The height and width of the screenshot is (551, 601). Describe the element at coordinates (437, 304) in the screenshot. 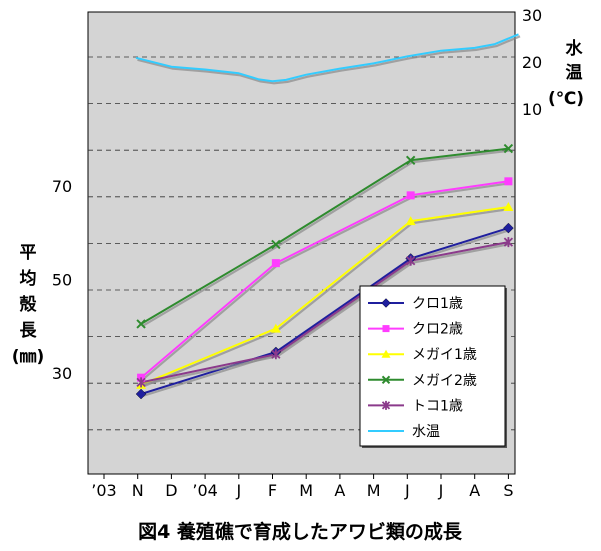

I see `legend-entry-label: クロ1歳` at that location.